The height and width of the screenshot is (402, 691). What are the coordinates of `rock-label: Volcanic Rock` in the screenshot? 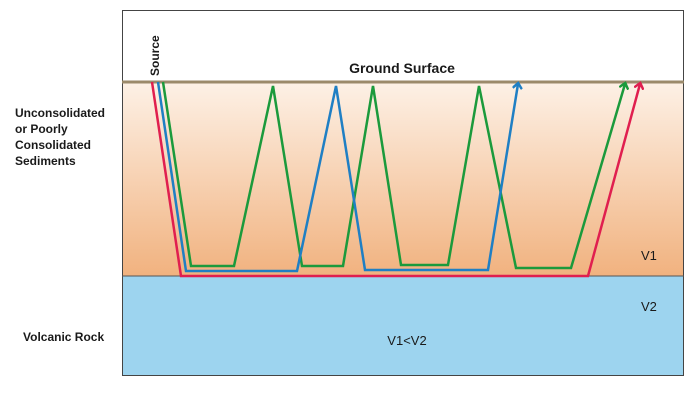 It's located at (63, 337).